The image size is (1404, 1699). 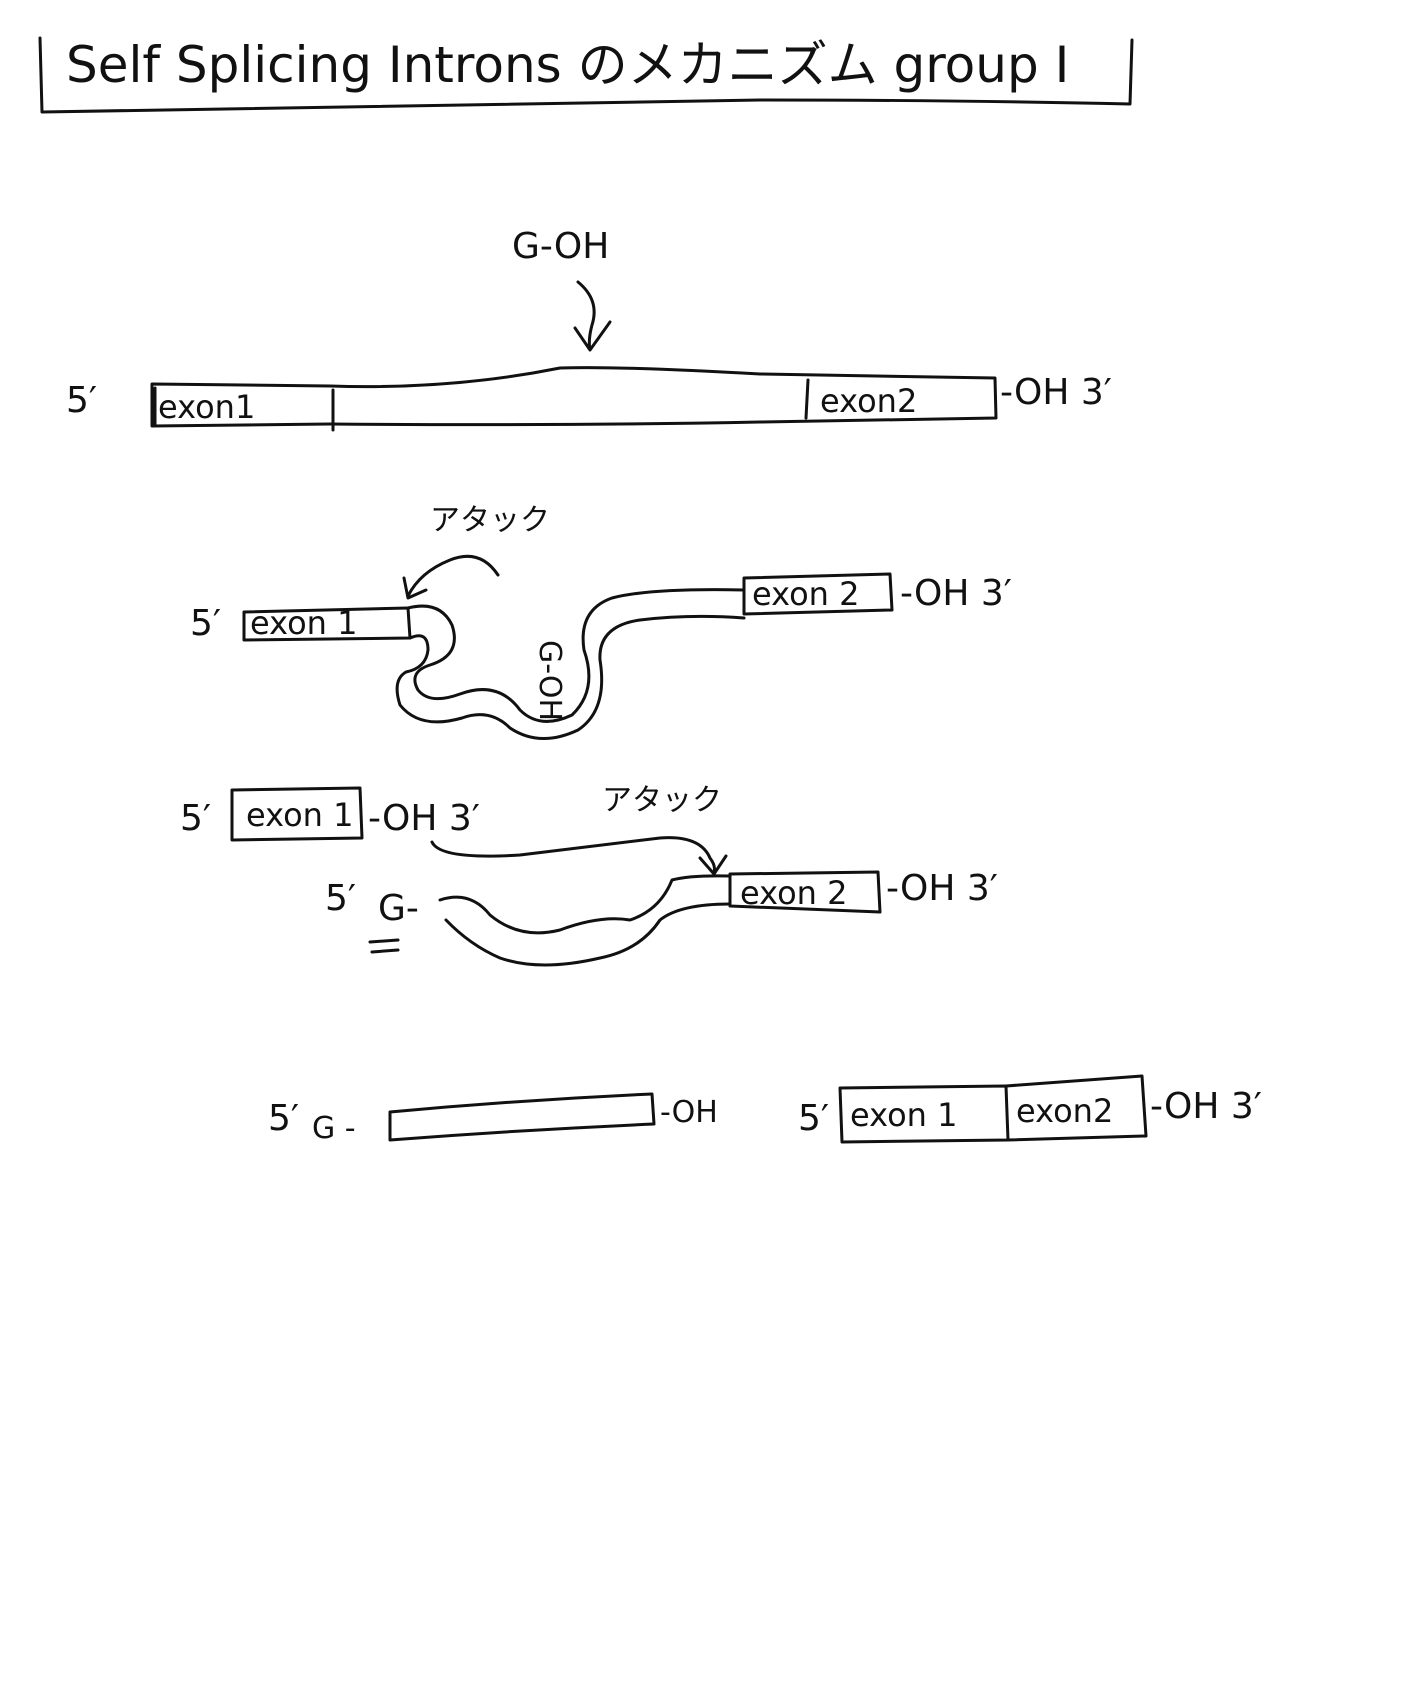 What do you see at coordinates (283, 1118) in the screenshot?
I see `step4-intron-five-prime: 5′` at bounding box center [283, 1118].